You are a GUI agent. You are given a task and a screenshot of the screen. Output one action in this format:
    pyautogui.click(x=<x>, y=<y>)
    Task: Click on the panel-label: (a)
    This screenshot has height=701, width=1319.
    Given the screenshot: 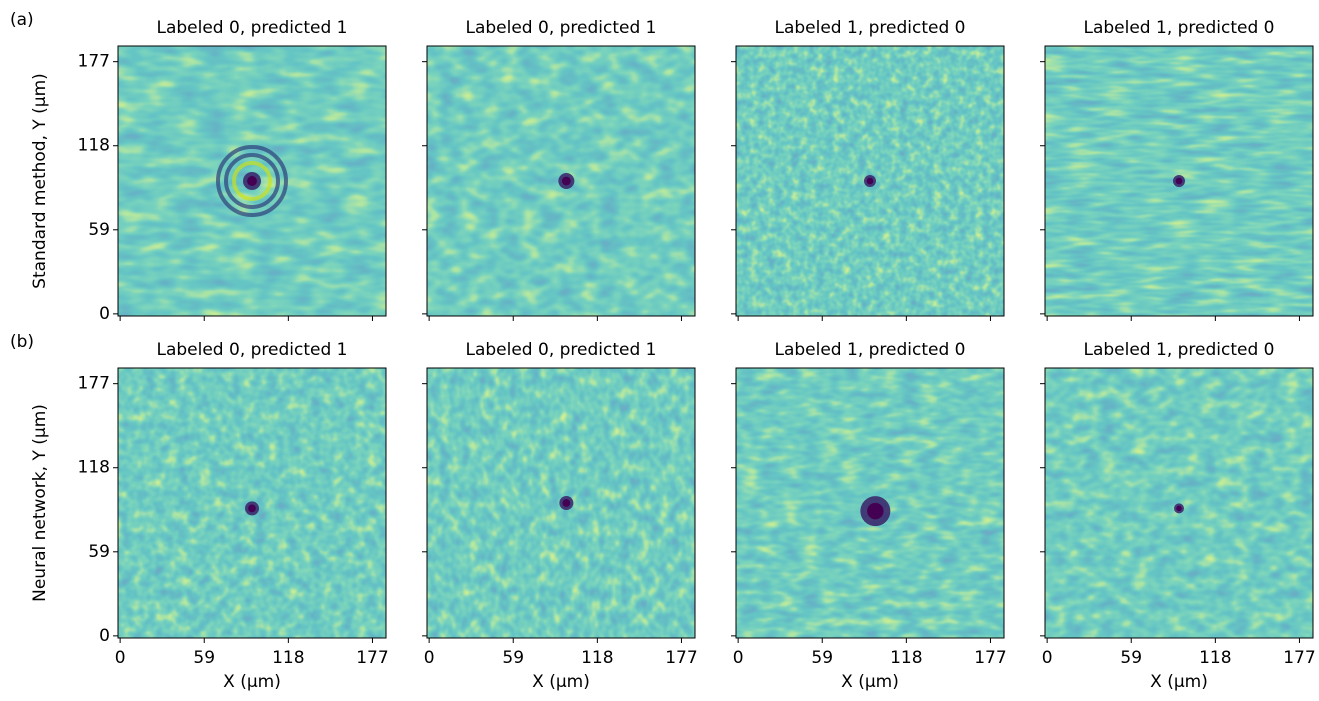 What is the action you would take?
    pyautogui.click(x=22, y=20)
    